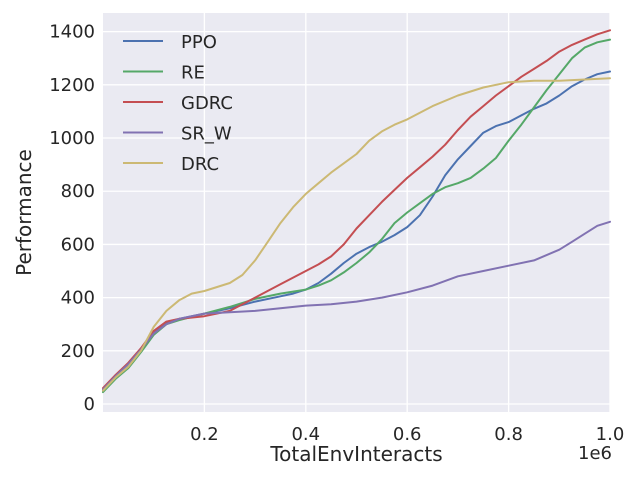 This screenshot has width=640, height=480. I want to click on y-tick-label: 1000, so click(72, 138).